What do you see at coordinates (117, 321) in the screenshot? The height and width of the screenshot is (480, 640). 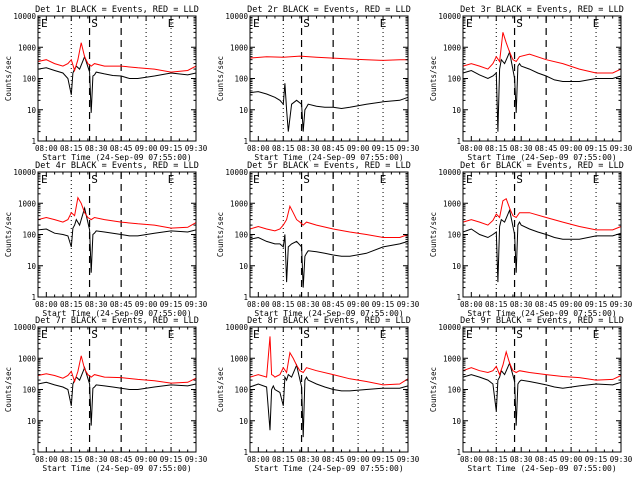 I see `panel-title: Det 7r BLACK = Events, RED = LLD` at bounding box center [117, 321].